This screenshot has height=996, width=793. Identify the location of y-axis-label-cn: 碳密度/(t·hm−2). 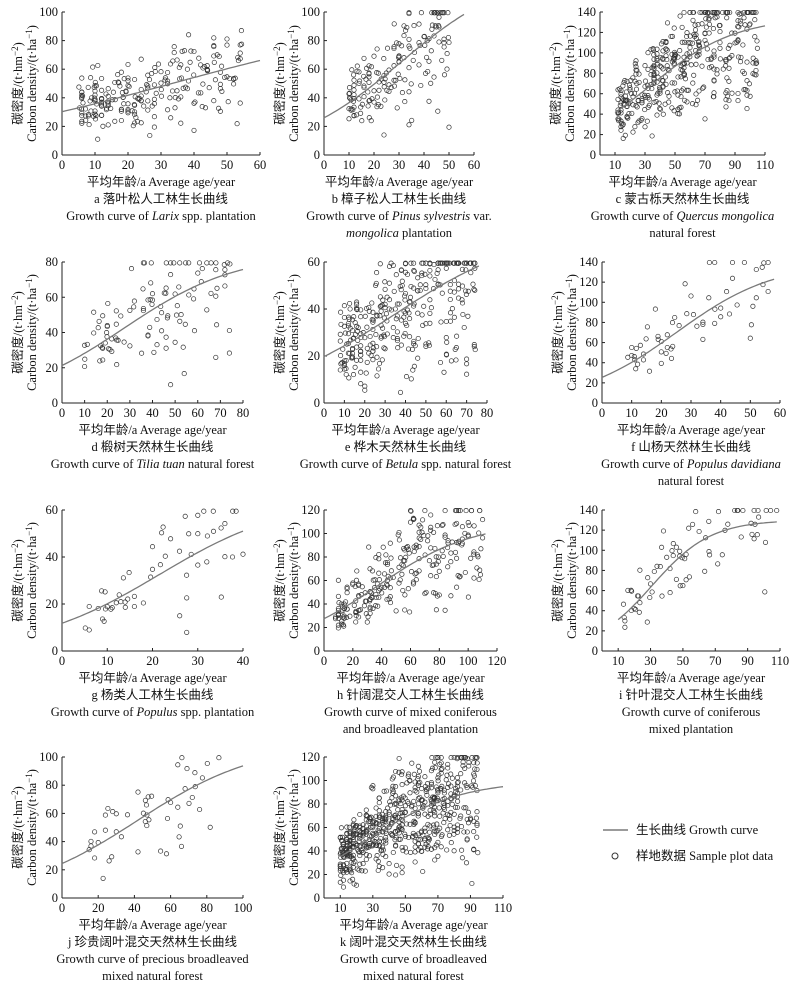
(17, 332).